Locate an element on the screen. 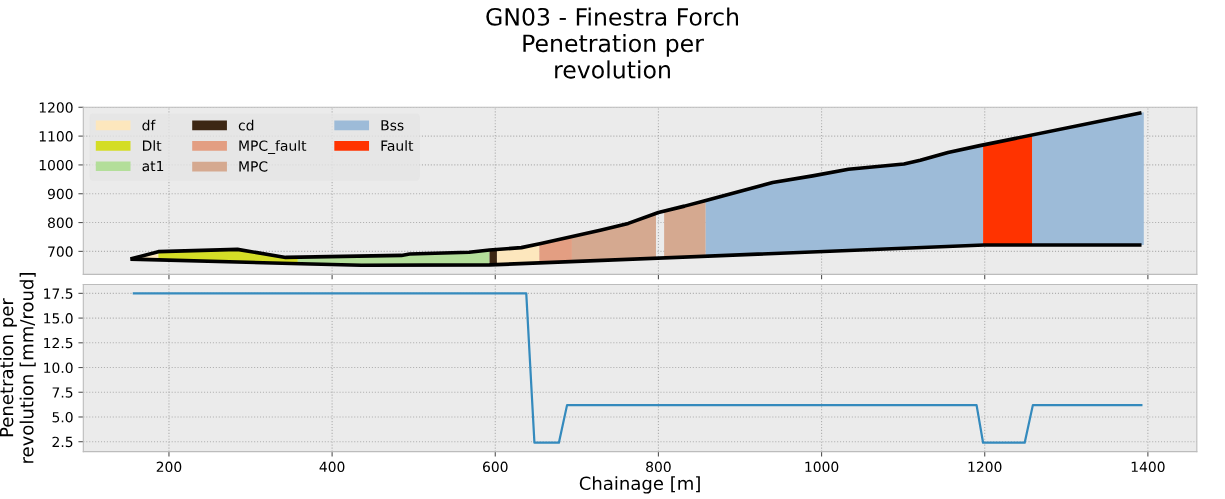  y-tick-label: 800 is located at coordinates (60, 223).